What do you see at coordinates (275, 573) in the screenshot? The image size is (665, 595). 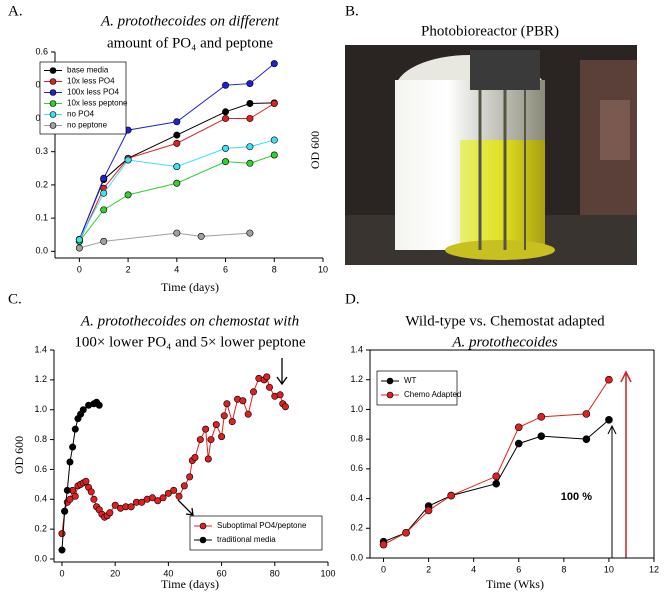 I see `x-tick-label: 80` at bounding box center [275, 573].